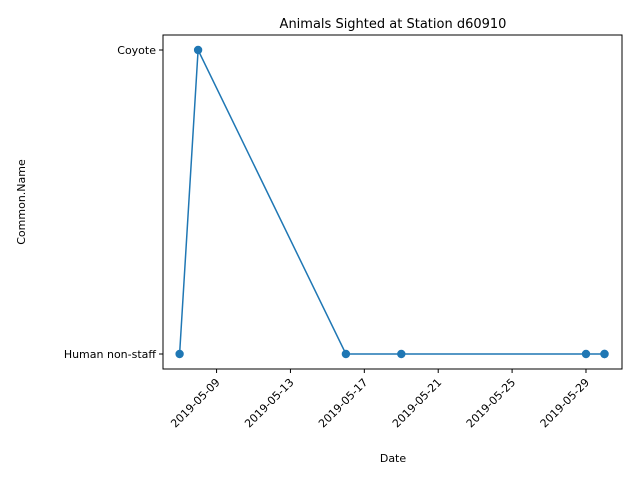 This screenshot has height=480, width=640. Describe the element at coordinates (393, 458) in the screenshot. I see `x-axis-label: Date` at that location.